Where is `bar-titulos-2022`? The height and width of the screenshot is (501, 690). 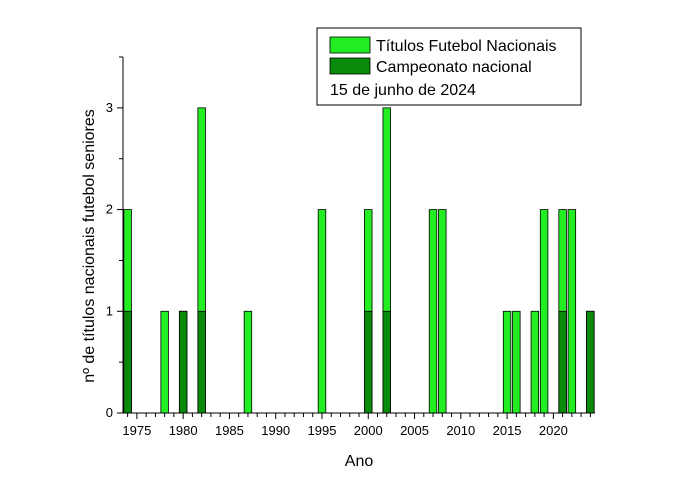
bar-titulos-2022 is located at coordinates (572, 311).